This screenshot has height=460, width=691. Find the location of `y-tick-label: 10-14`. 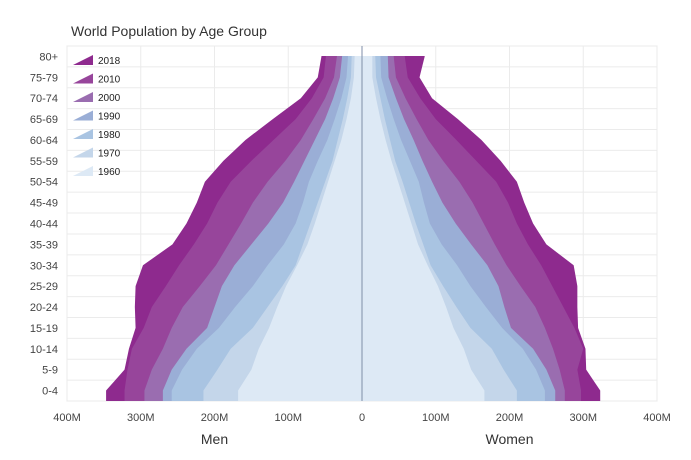

y-tick-label: 10-14 is located at coordinates (44, 350).